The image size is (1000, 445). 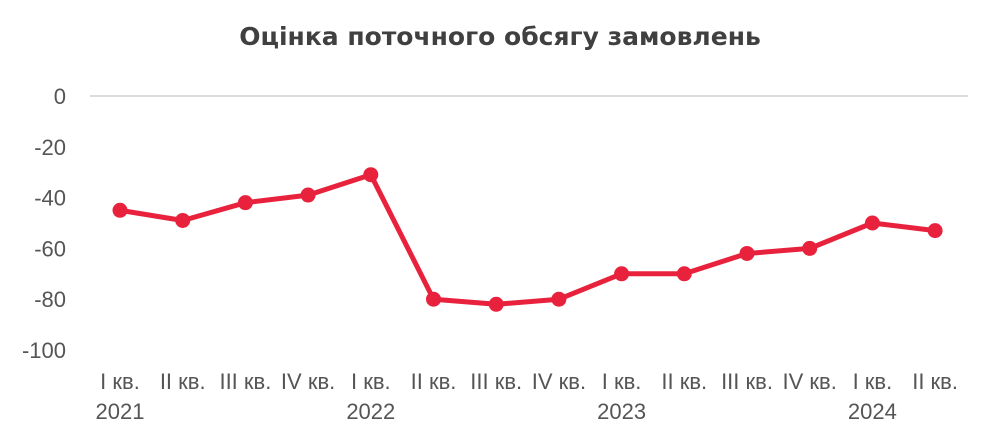 I want to click on y-tick-label: -40, so click(x=50, y=198).